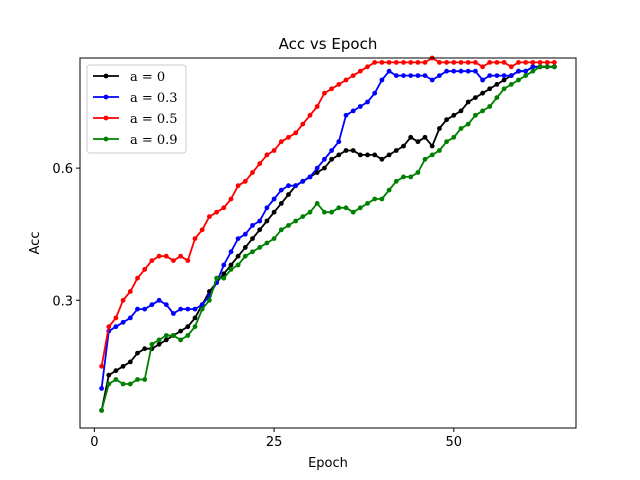 Image resolution: width=640 pixels, height=480 pixels. What do you see at coordinates (147, 77) in the screenshot?
I see `legend-label: a = 0` at bounding box center [147, 77].